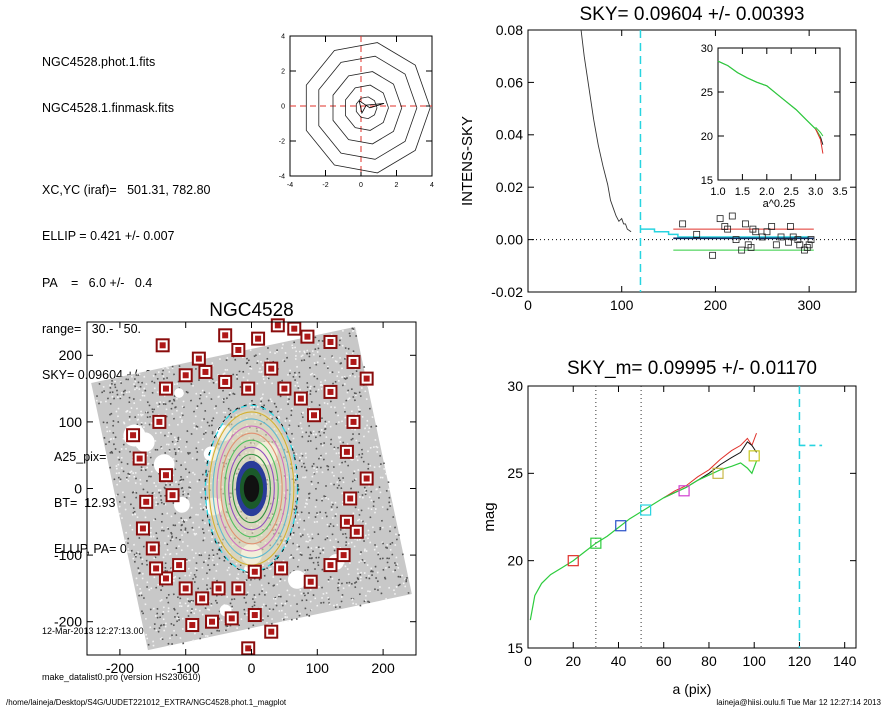 This screenshot has height=708, width=885. What do you see at coordinates (142, 528) in the screenshot?
I see `mask-box-core` at bounding box center [142, 528].